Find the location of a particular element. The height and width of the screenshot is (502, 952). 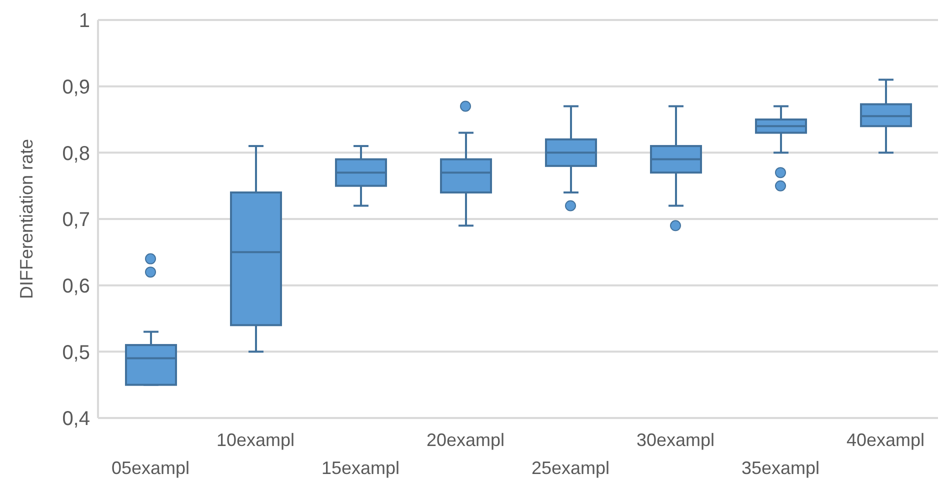

y-tick-label: 0,9 is located at coordinates (76, 87).